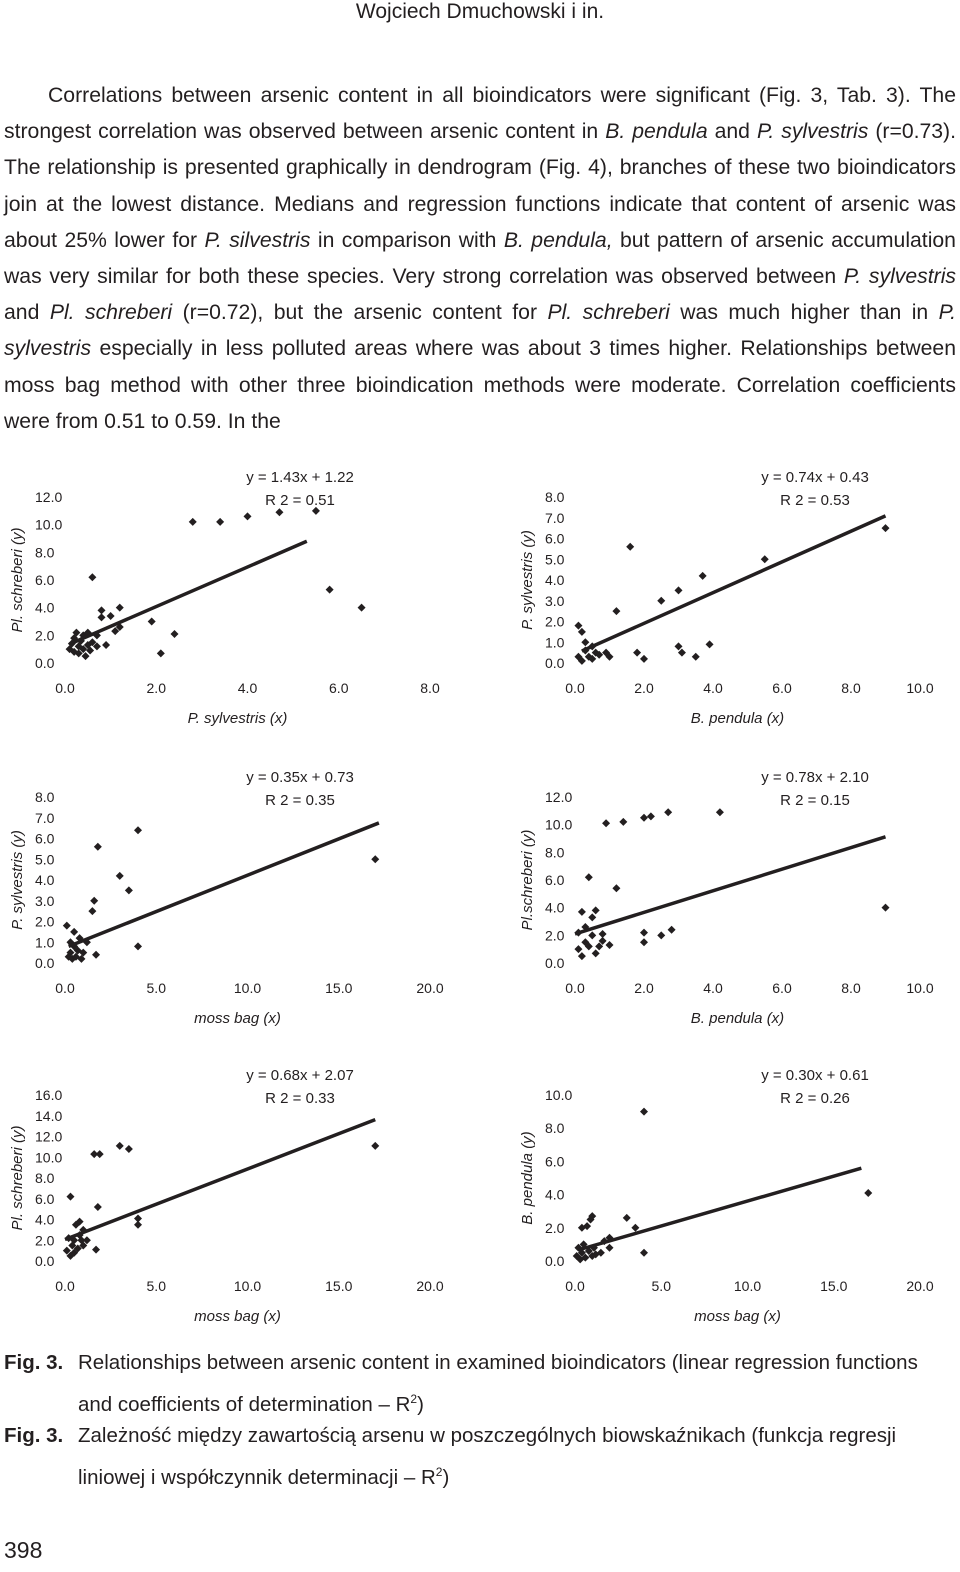 This screenshot has height=1572, width=960. I want to click on regression-equation: y = 0.68x + 2.07, so click(300, 1075).